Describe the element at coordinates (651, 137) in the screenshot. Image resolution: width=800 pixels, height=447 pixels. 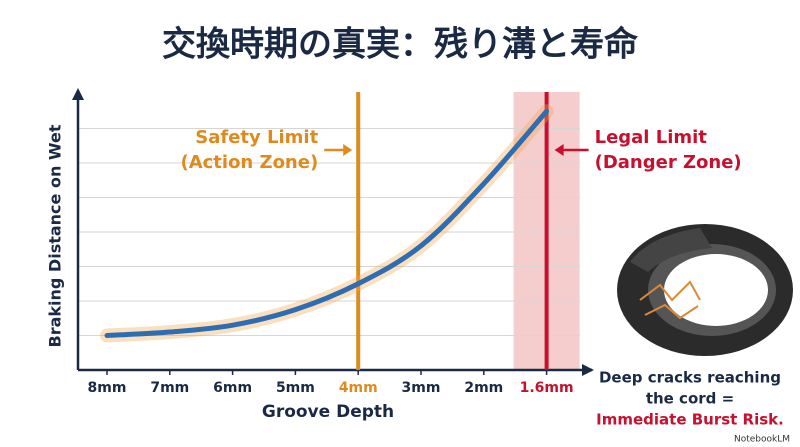
I see `reference-label: Legal Limit` at that location.